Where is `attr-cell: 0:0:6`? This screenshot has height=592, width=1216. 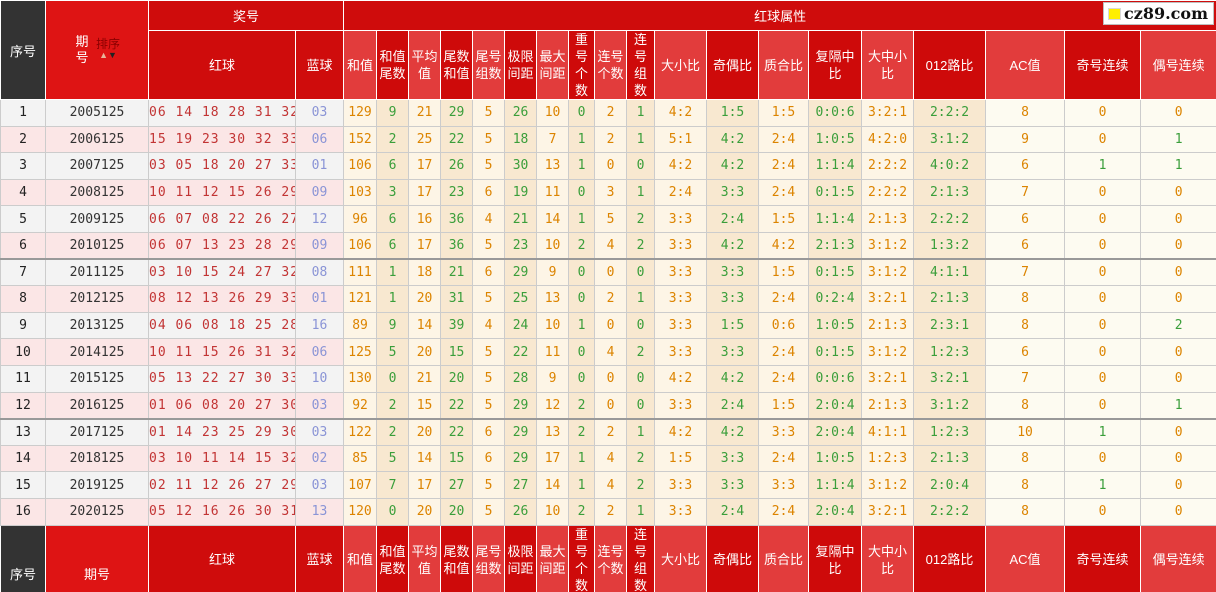 attr-cell: 0:0:6 is located at coordinates (835, 113).